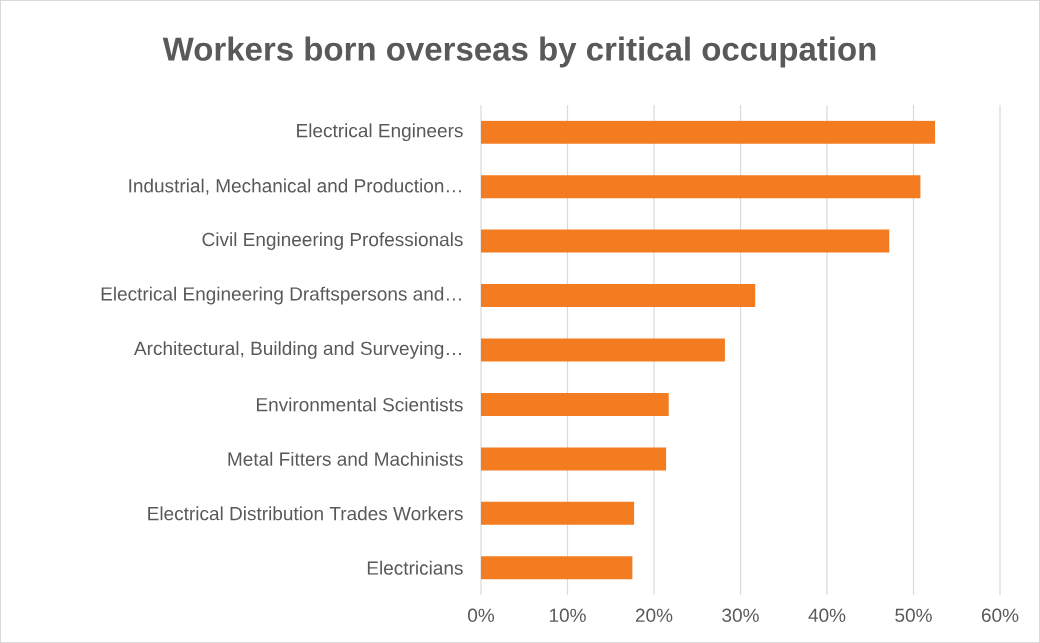 This screenshot has width=1040, height=643. I want to click on y-tick-label: Electrical Distribution Trades Workers, so click(305, 513).